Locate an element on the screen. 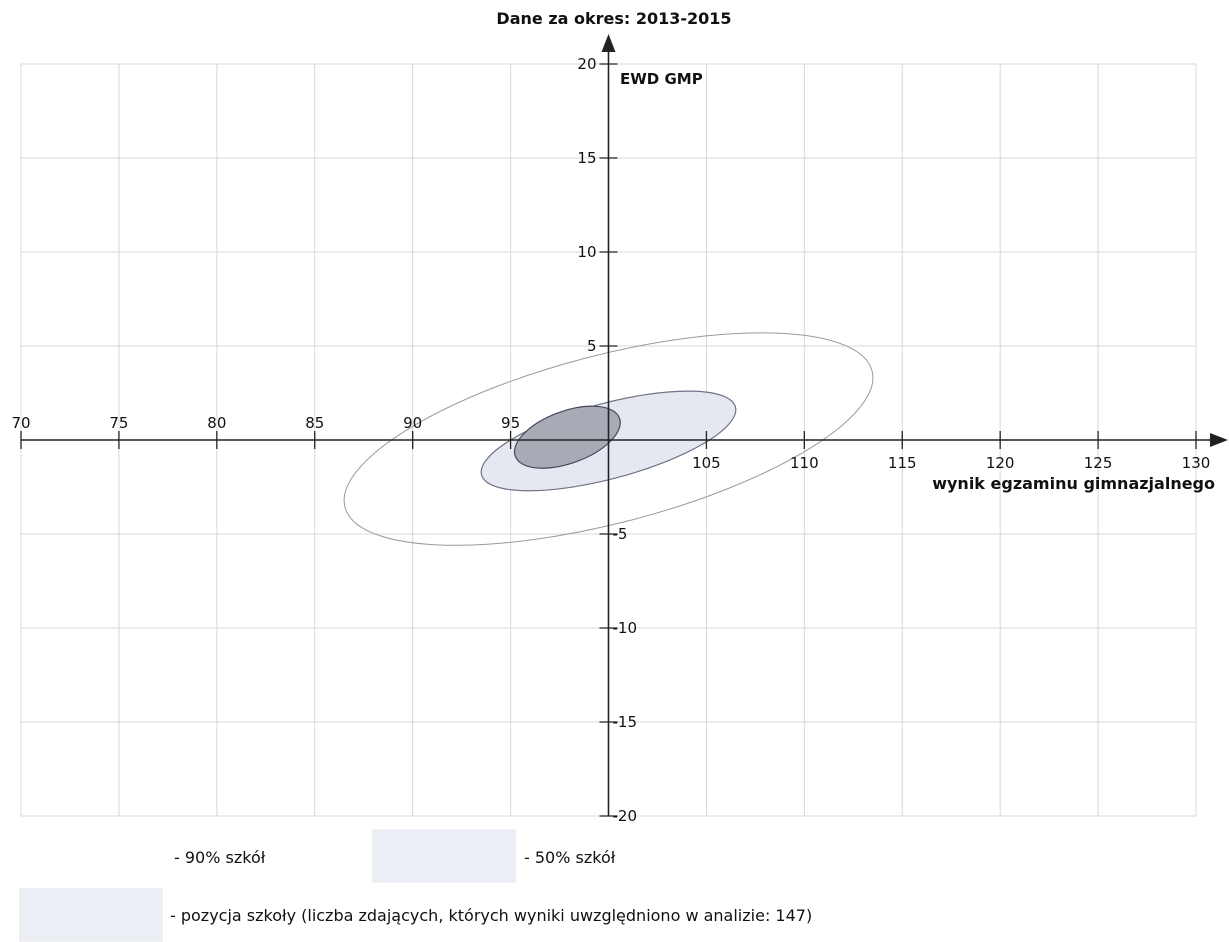 The image size is (1229, 942). x-axis-label: wynik egzaminu gimnazjalnego is located at coordinates (1073, 483).